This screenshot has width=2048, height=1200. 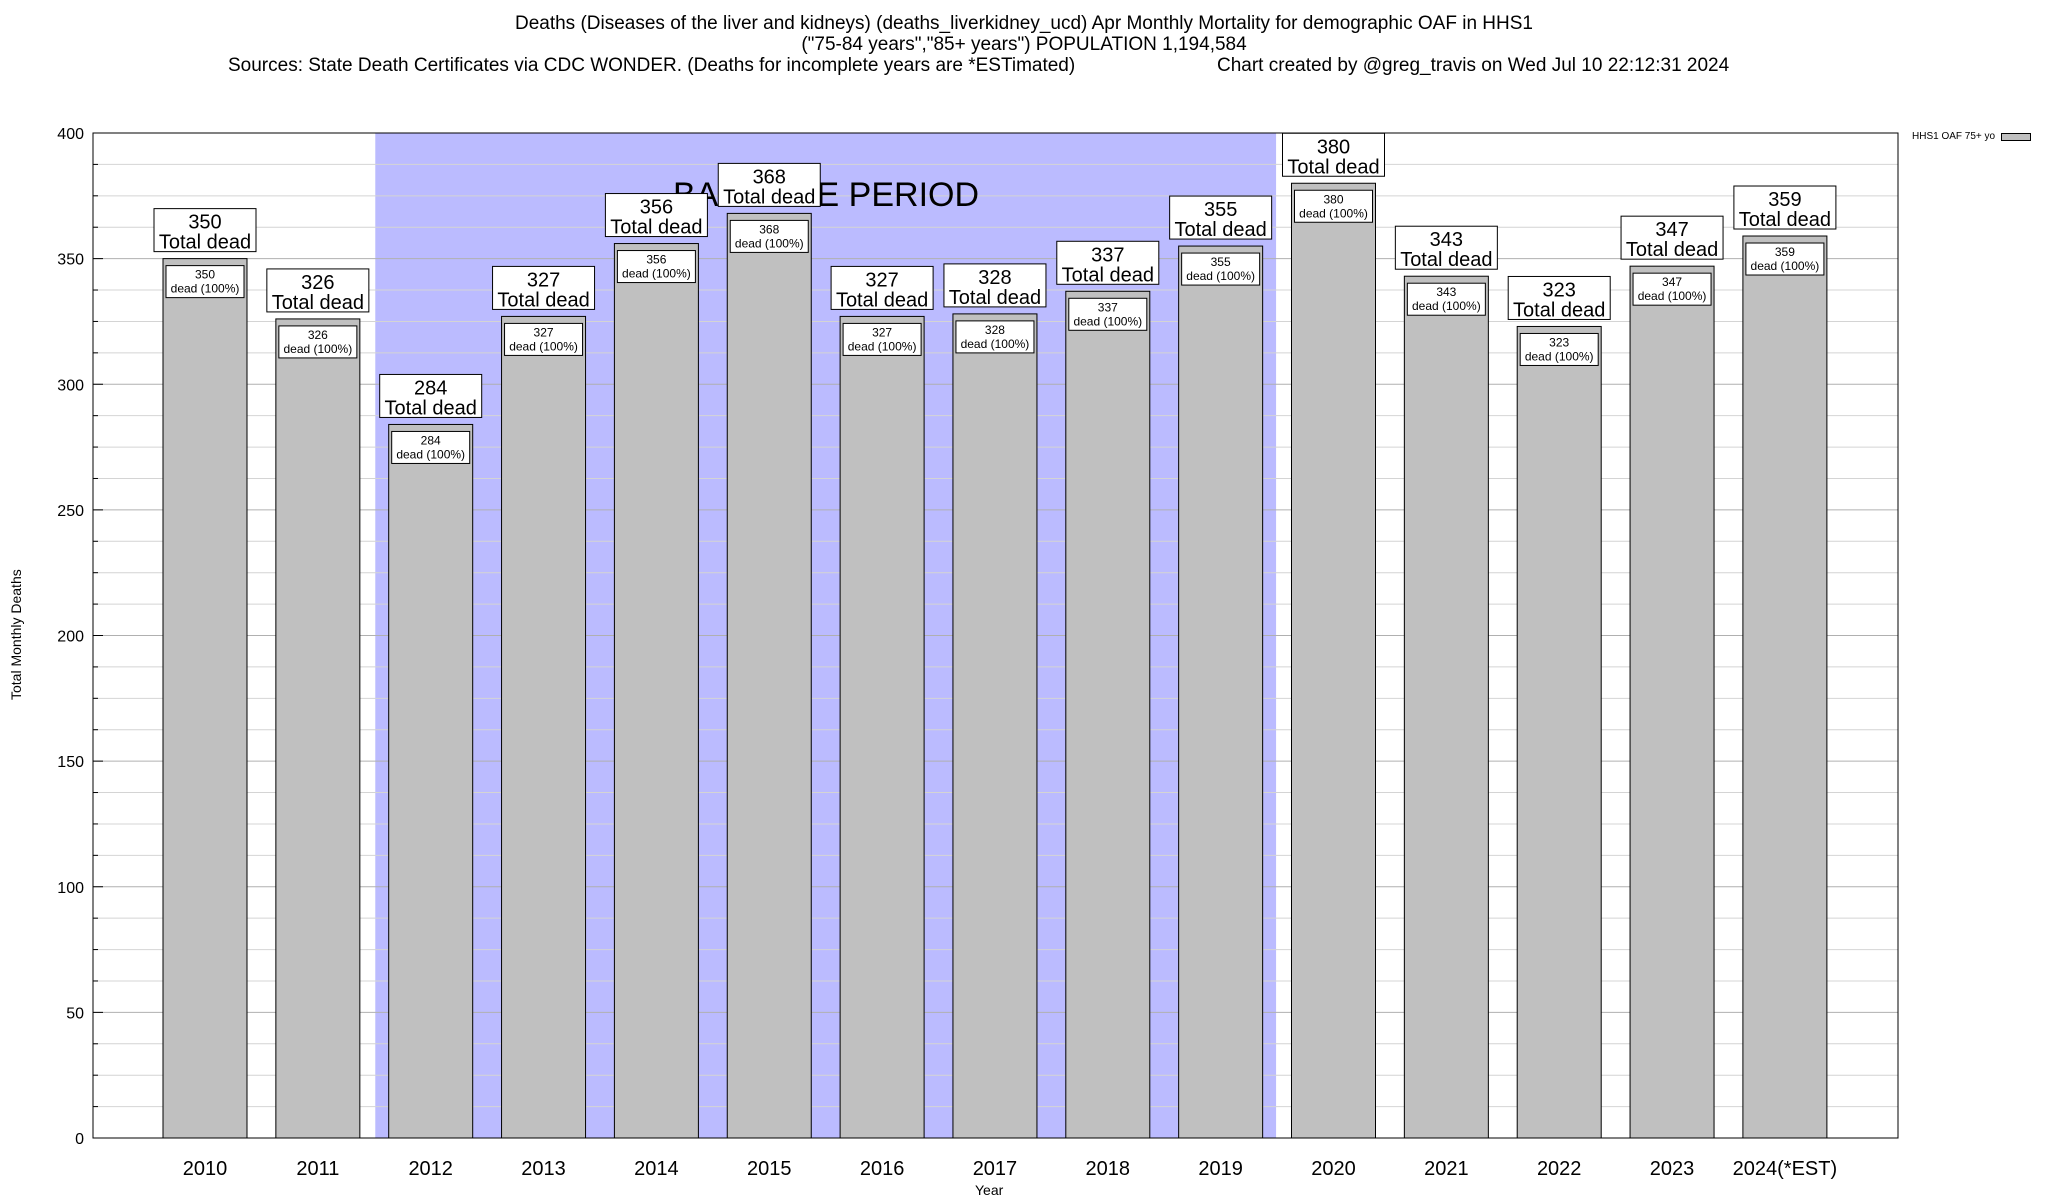 What do you see at coordinates (1559, 1169) in the screenshot?
I see `x-tick-label: 2022` at bounding box center [1559, 1169].